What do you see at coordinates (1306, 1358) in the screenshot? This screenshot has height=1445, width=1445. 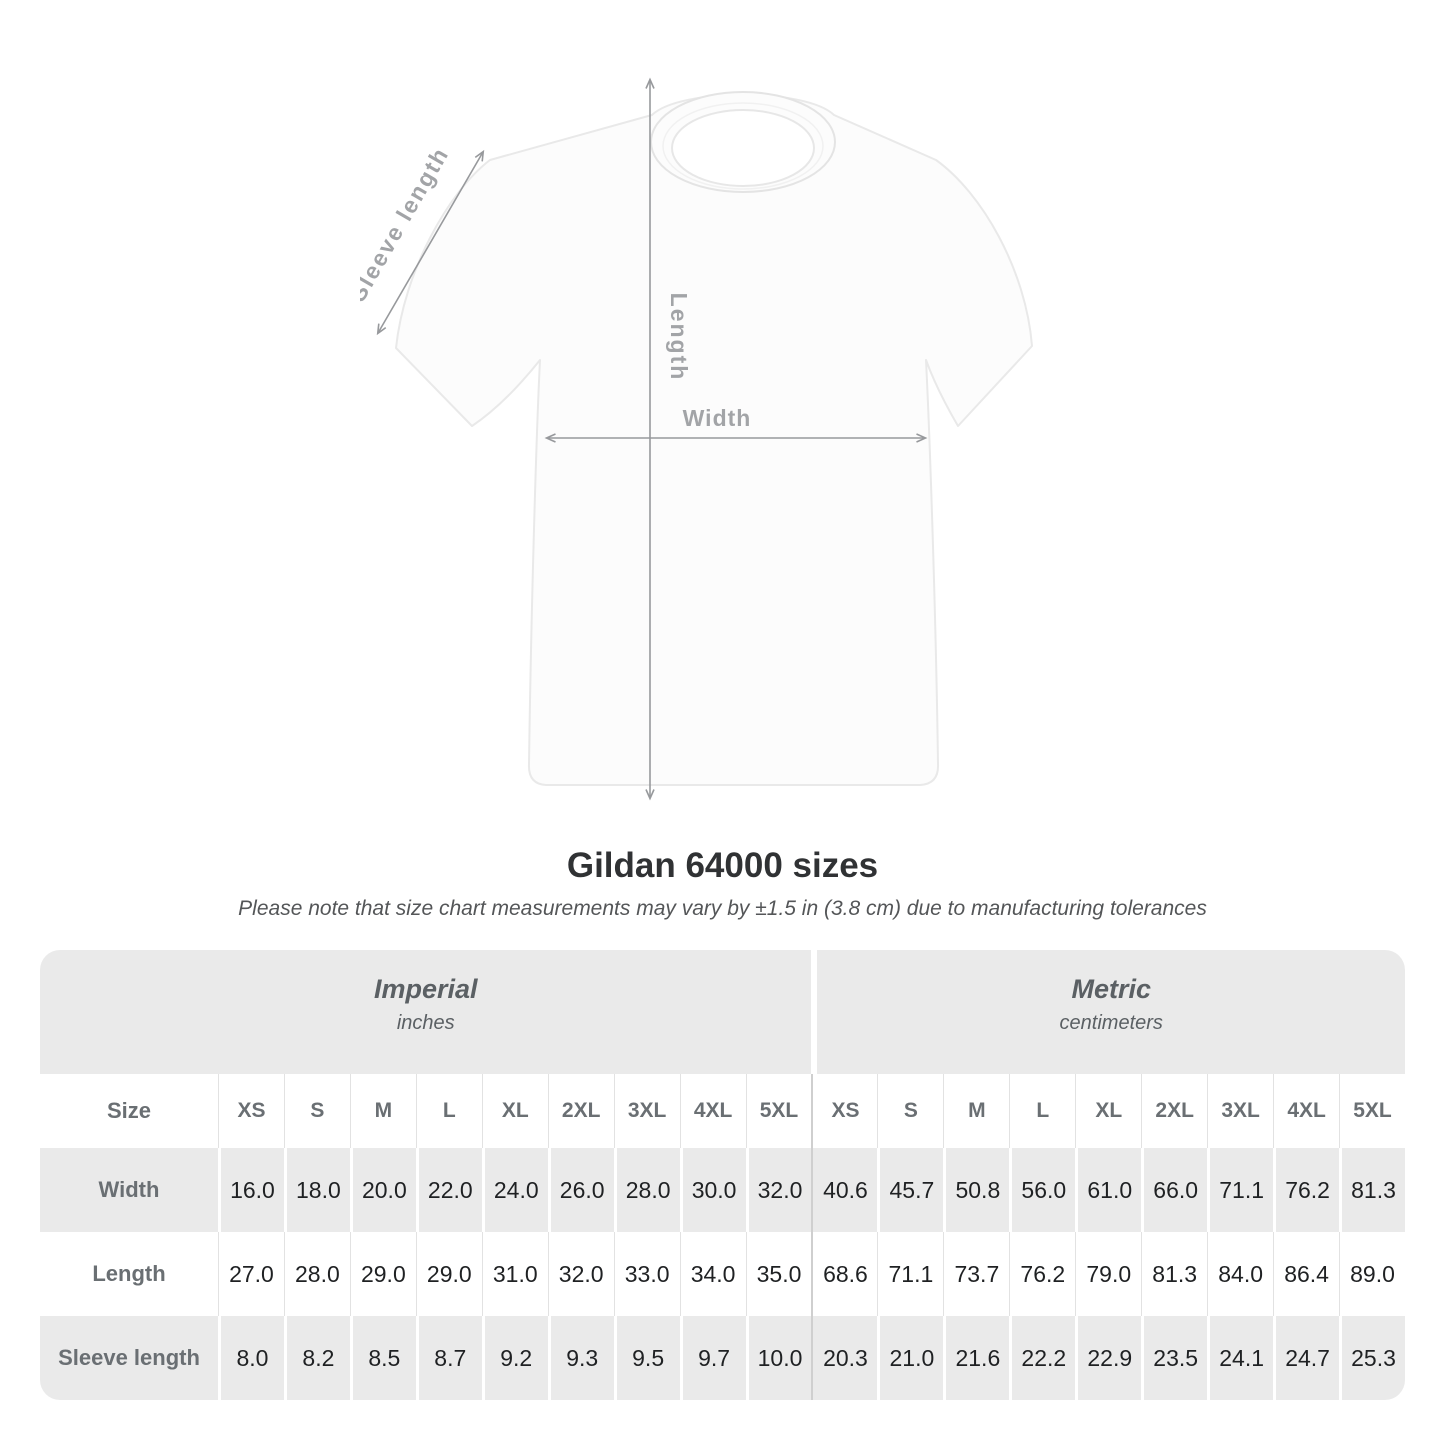 I see `value-cell: 24.7` at bounding box center [1306, 1358].